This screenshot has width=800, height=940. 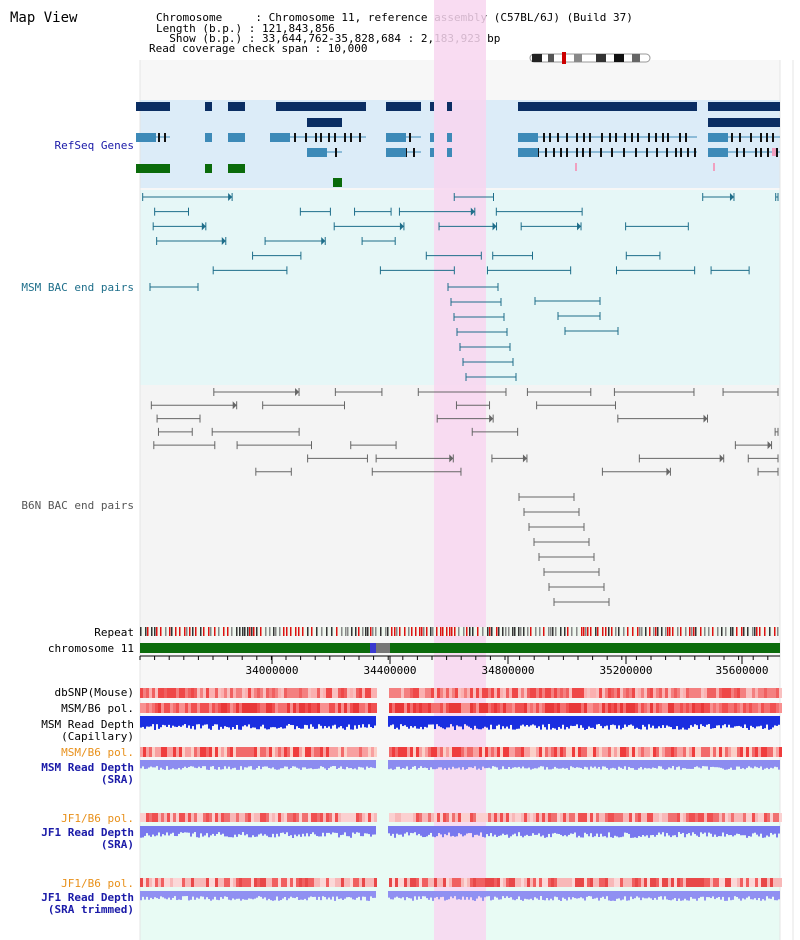 I want to click on gene-block, so click(x=324, y=122).